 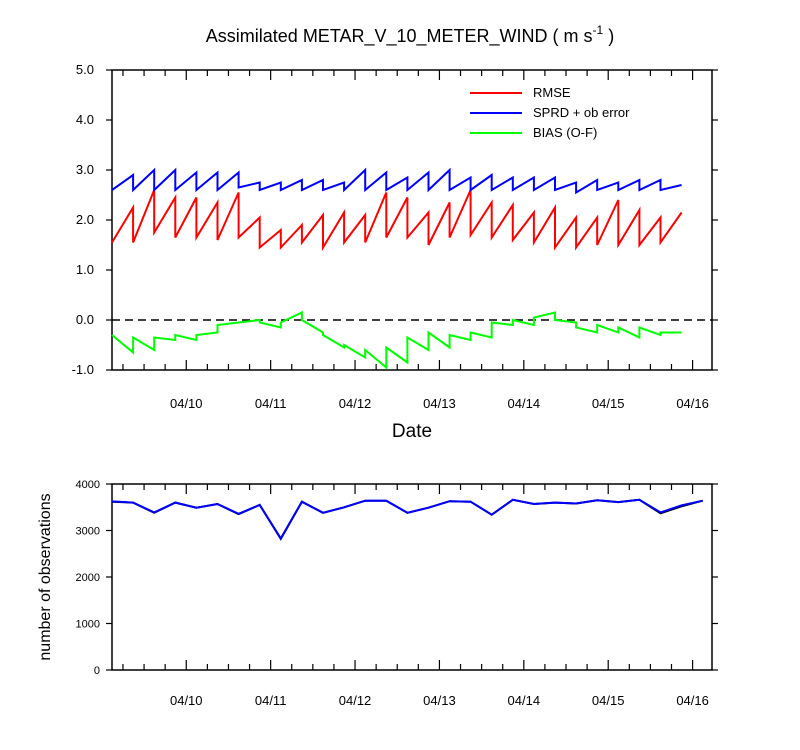 I want to click on chart-title-superscript: -1, so click(x=598, y=30).